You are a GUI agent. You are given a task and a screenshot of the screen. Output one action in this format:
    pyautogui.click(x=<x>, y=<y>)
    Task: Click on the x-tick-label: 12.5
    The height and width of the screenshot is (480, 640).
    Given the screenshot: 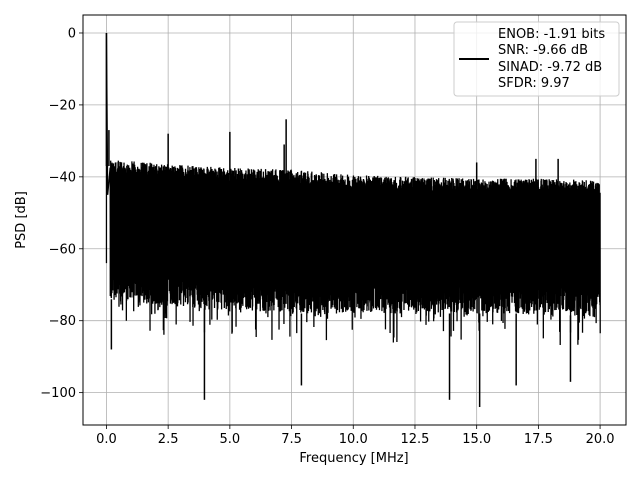 What is the action you would take?
    pyautogui.click(x=414, y=439)
    